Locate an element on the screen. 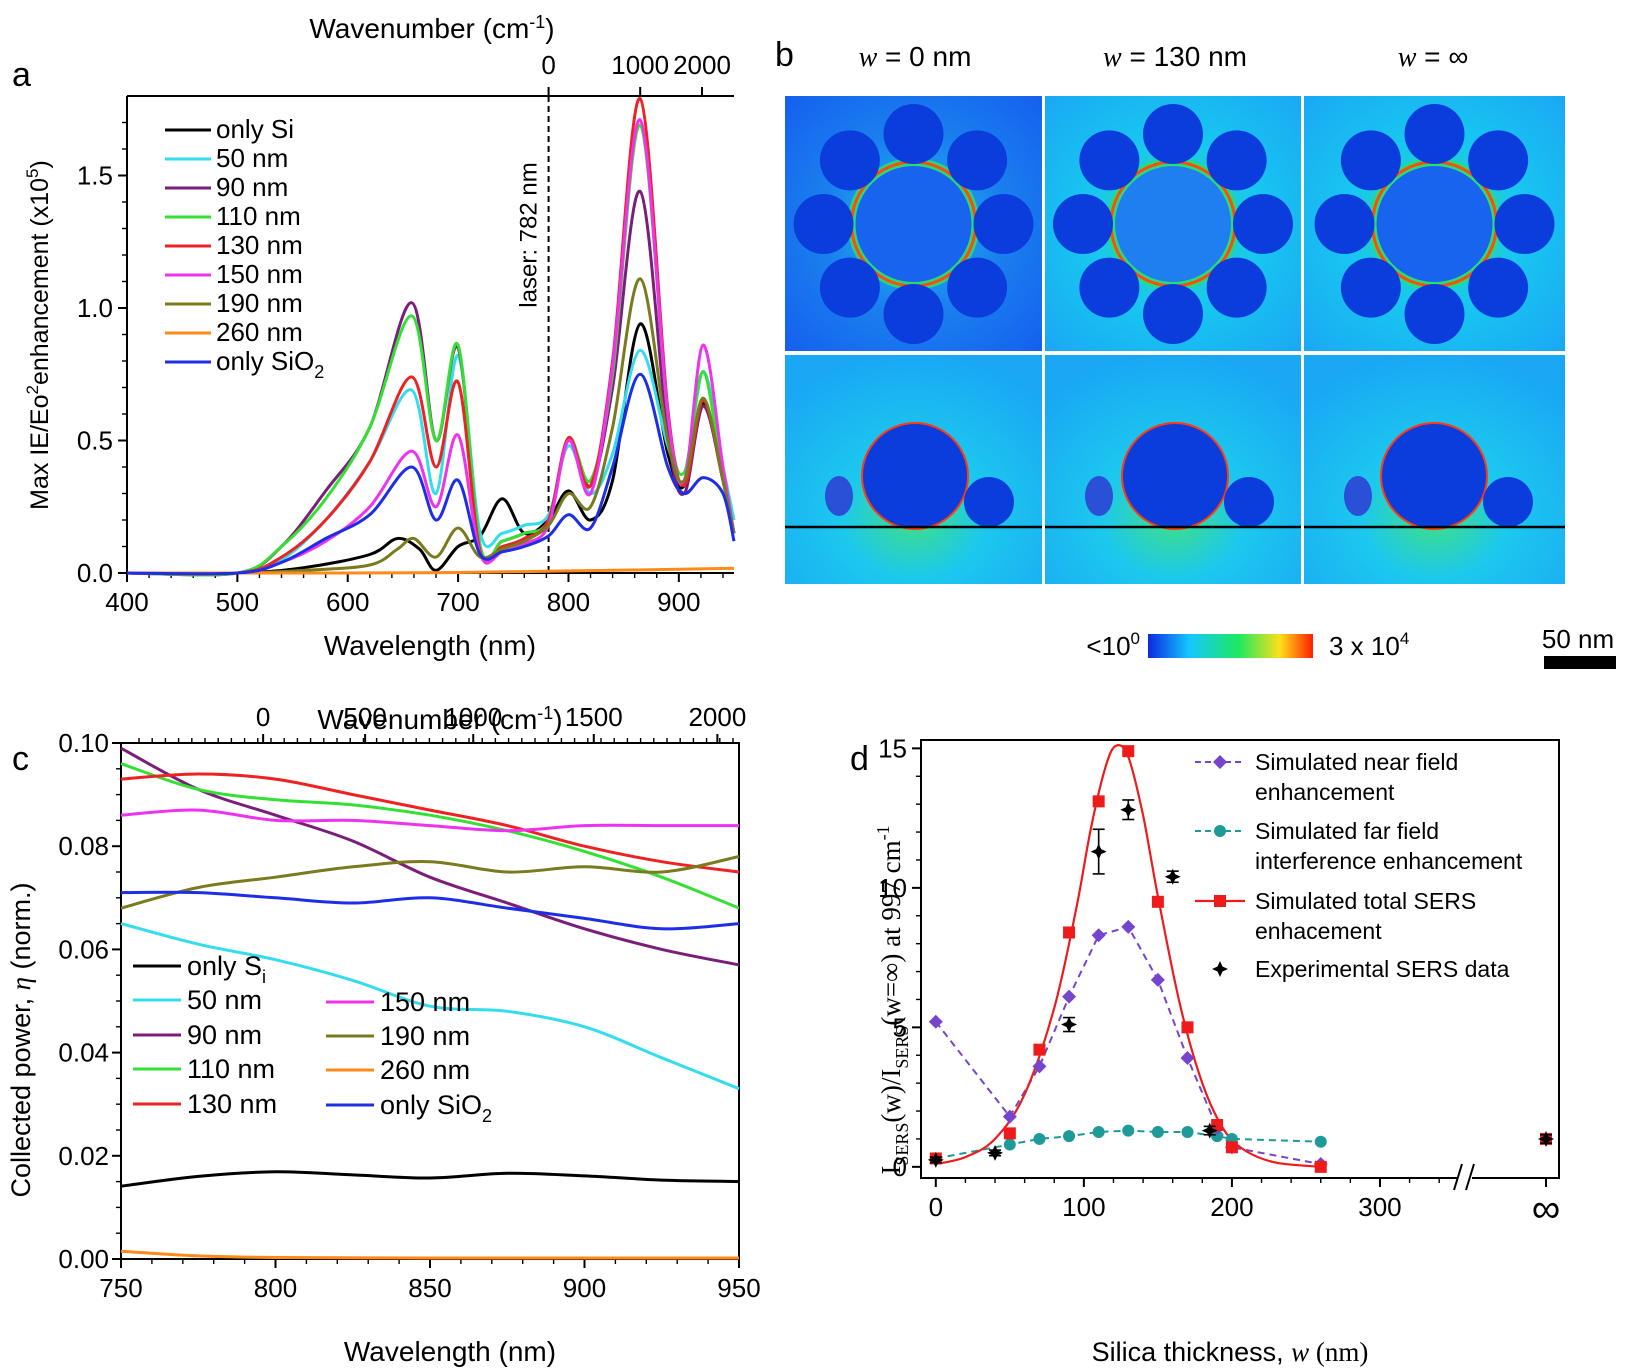  a-y-tick-label: 1.0 is located at coordinates (95, 308).